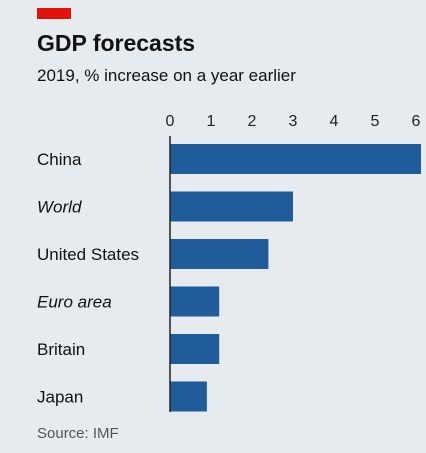  I want to click on category-label: Japan, so click(60, 397).